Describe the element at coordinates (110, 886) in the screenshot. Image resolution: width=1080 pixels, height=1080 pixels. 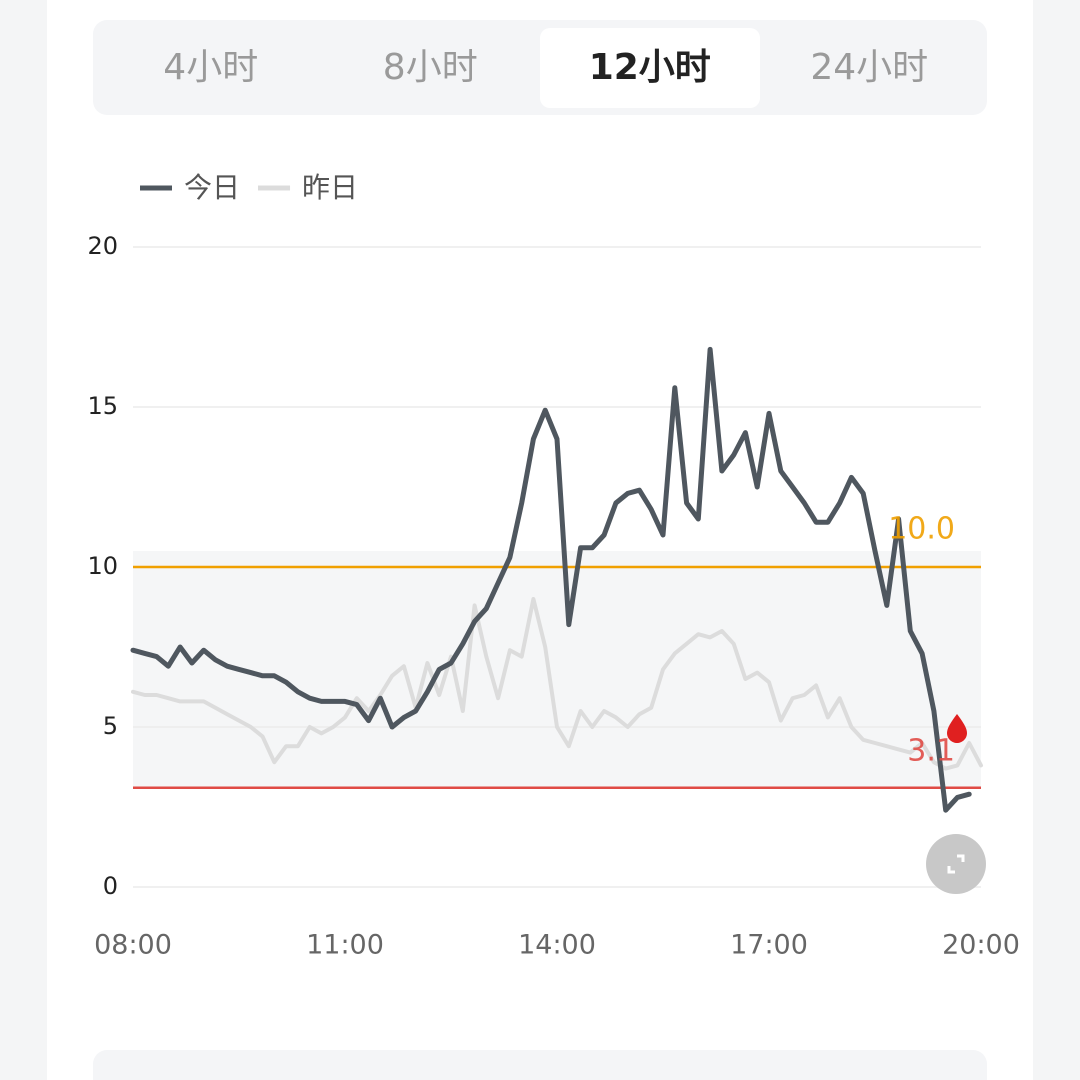
I see `y-tick-label: 0` at that location.